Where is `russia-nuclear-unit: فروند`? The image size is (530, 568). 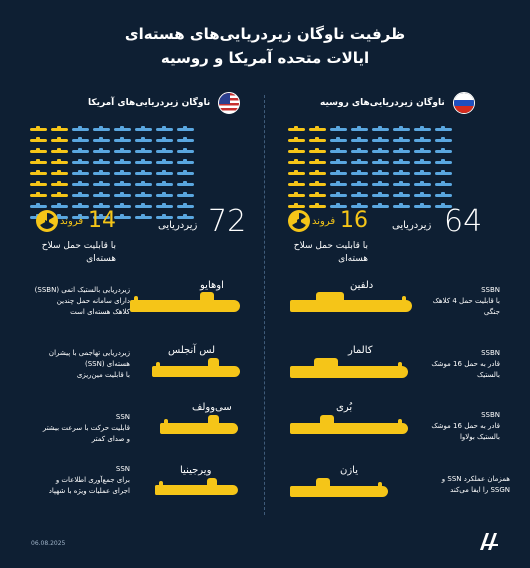
russia-nuclear-unit: فروند is located at coordinates (324, 221).